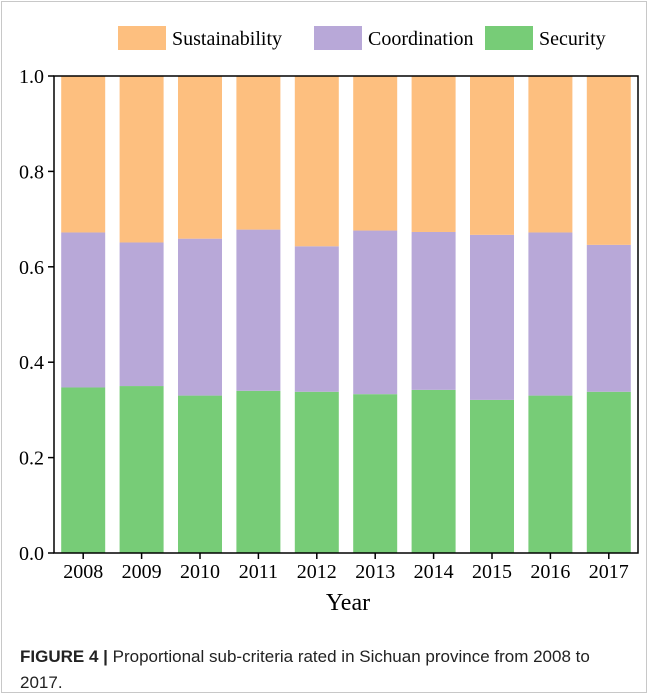 This screenshot has height=697, width=651. What do you see at coordinates (433, 154) in the screenshot?
I see `bar-sustainability-2014` at bounding box center [433, 154].